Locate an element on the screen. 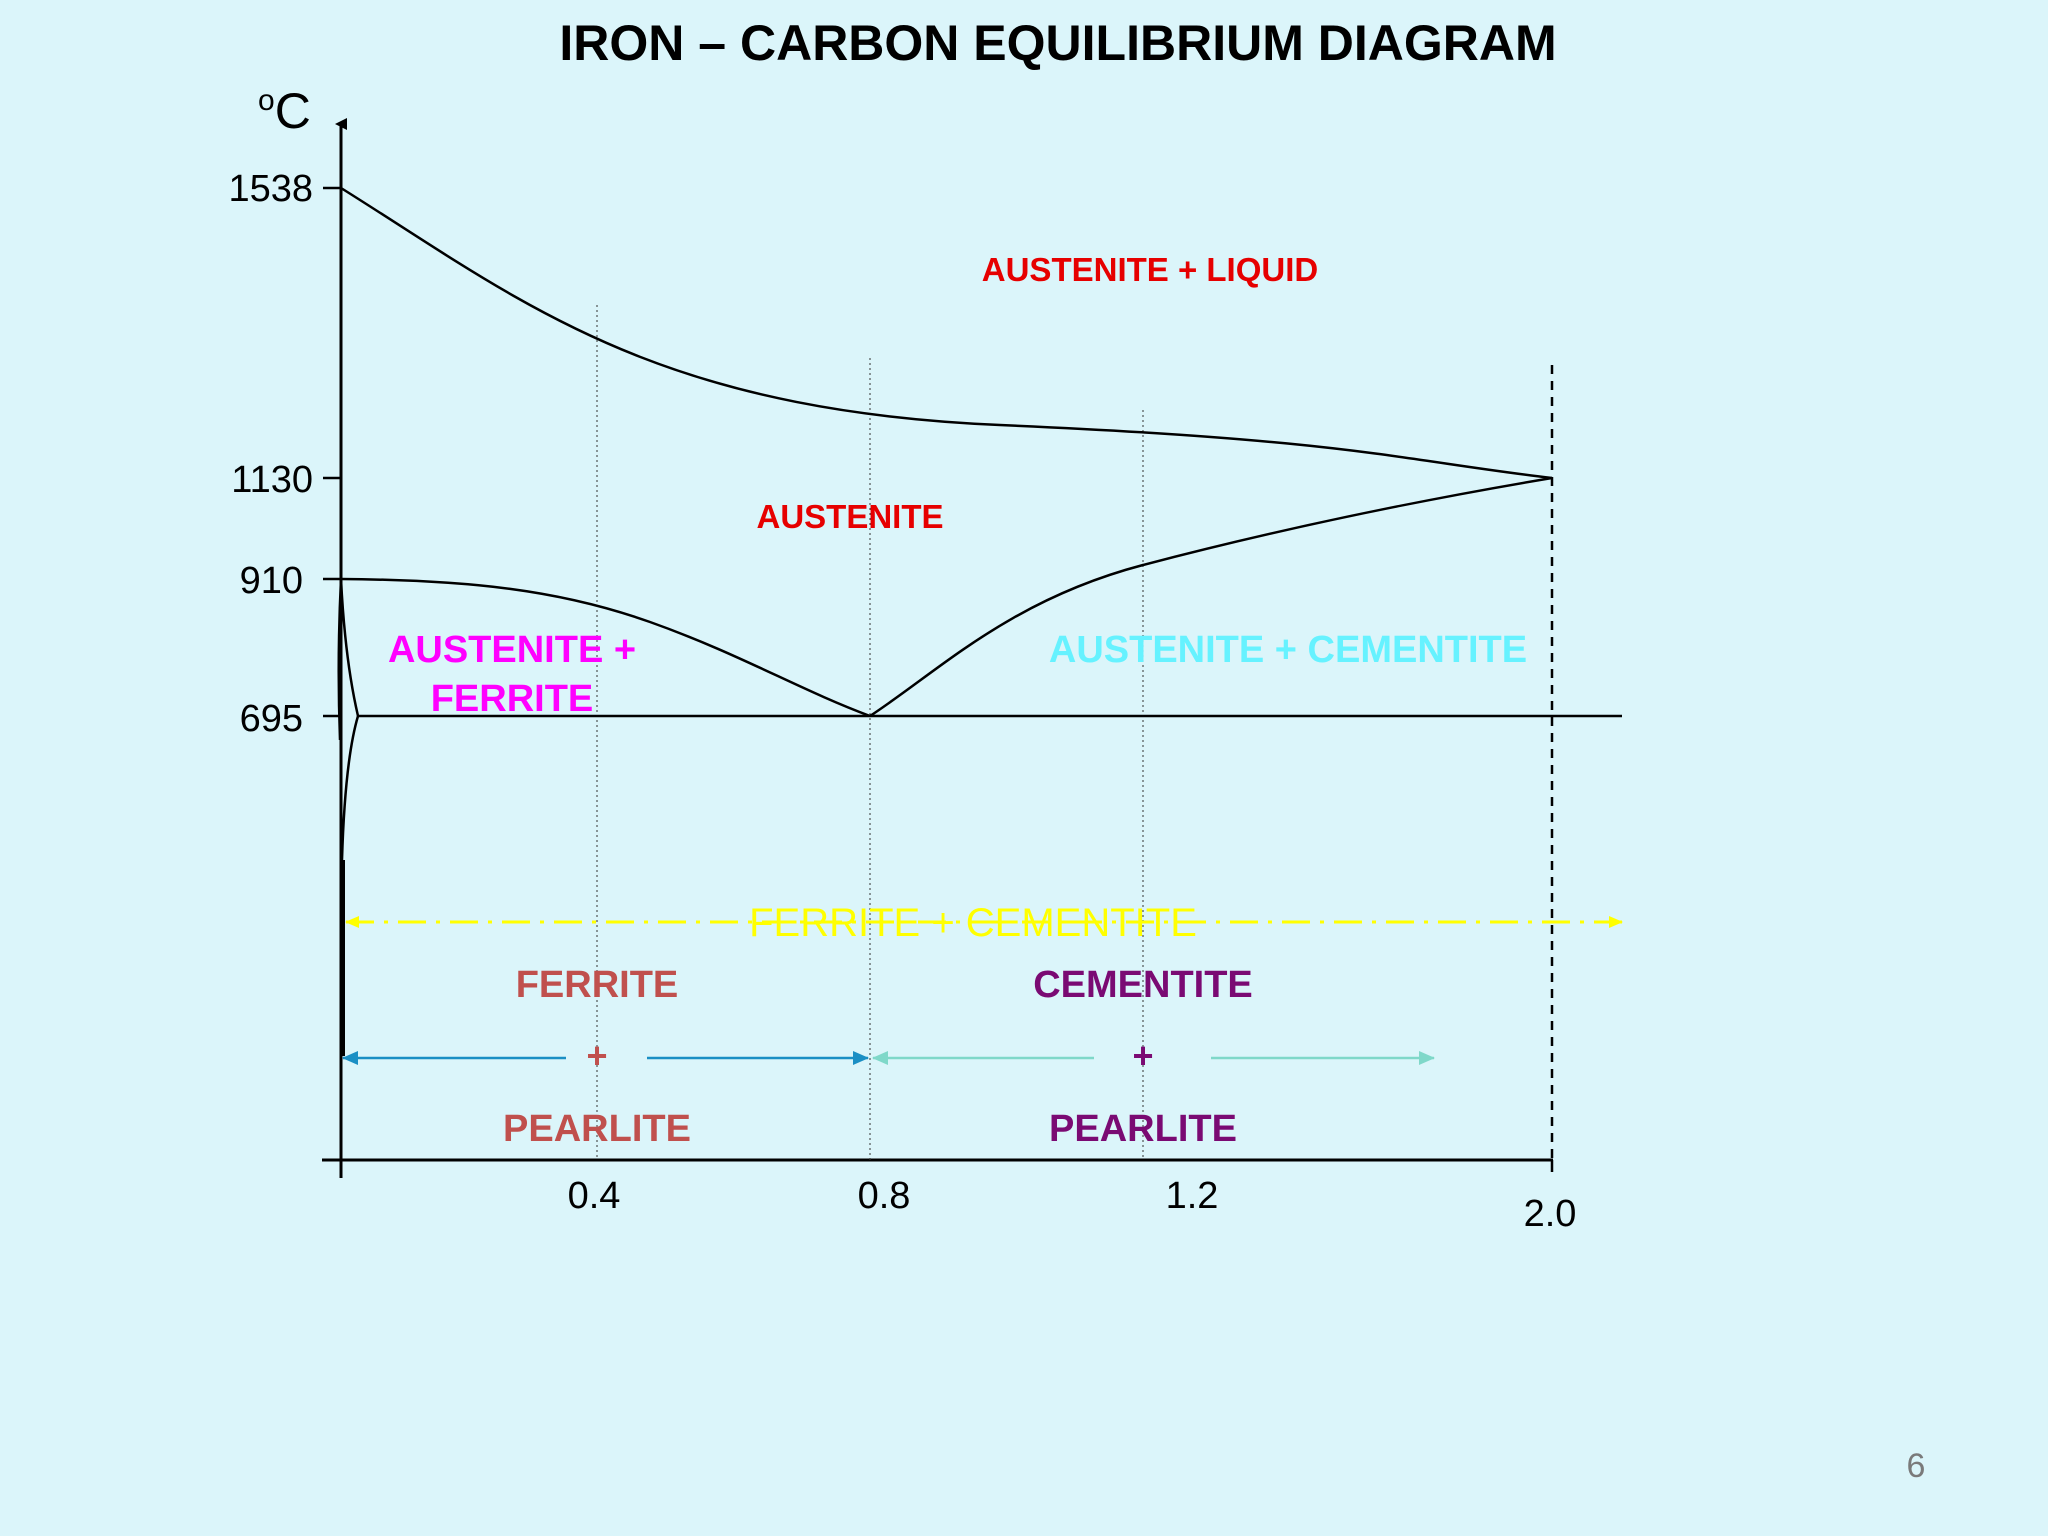 This screenshot has width=2048, height=1536. label-ferrite: FERRITE is located at coordinates (597, 985).